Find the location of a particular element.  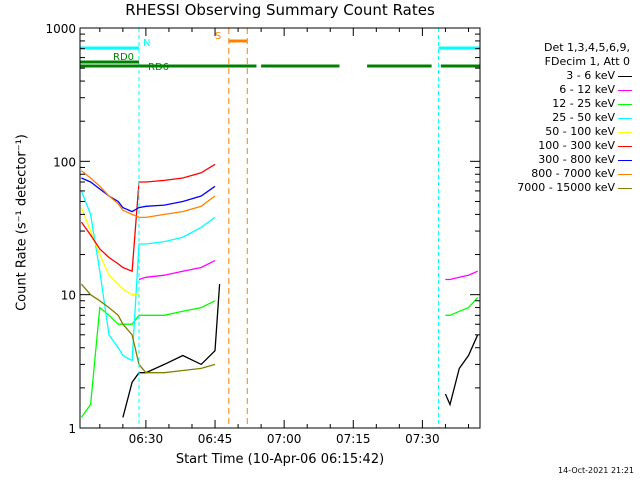

legend-item-7: 800 - 7000 keV is located at coordinates (560, 174).